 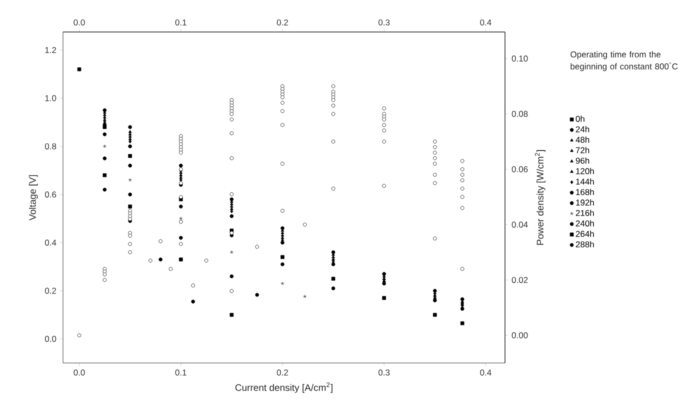 I want to click on x2-tick-label: 0.1, so click(x=180, y=373).